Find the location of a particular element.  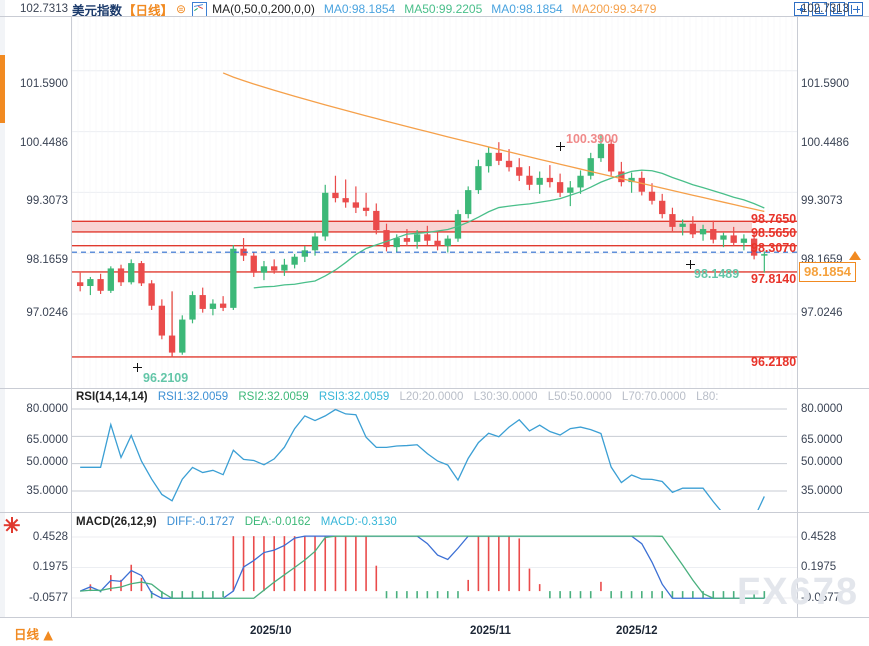

rsi-axis-left-2: 50.0000 is located at coordinates (47, 462).